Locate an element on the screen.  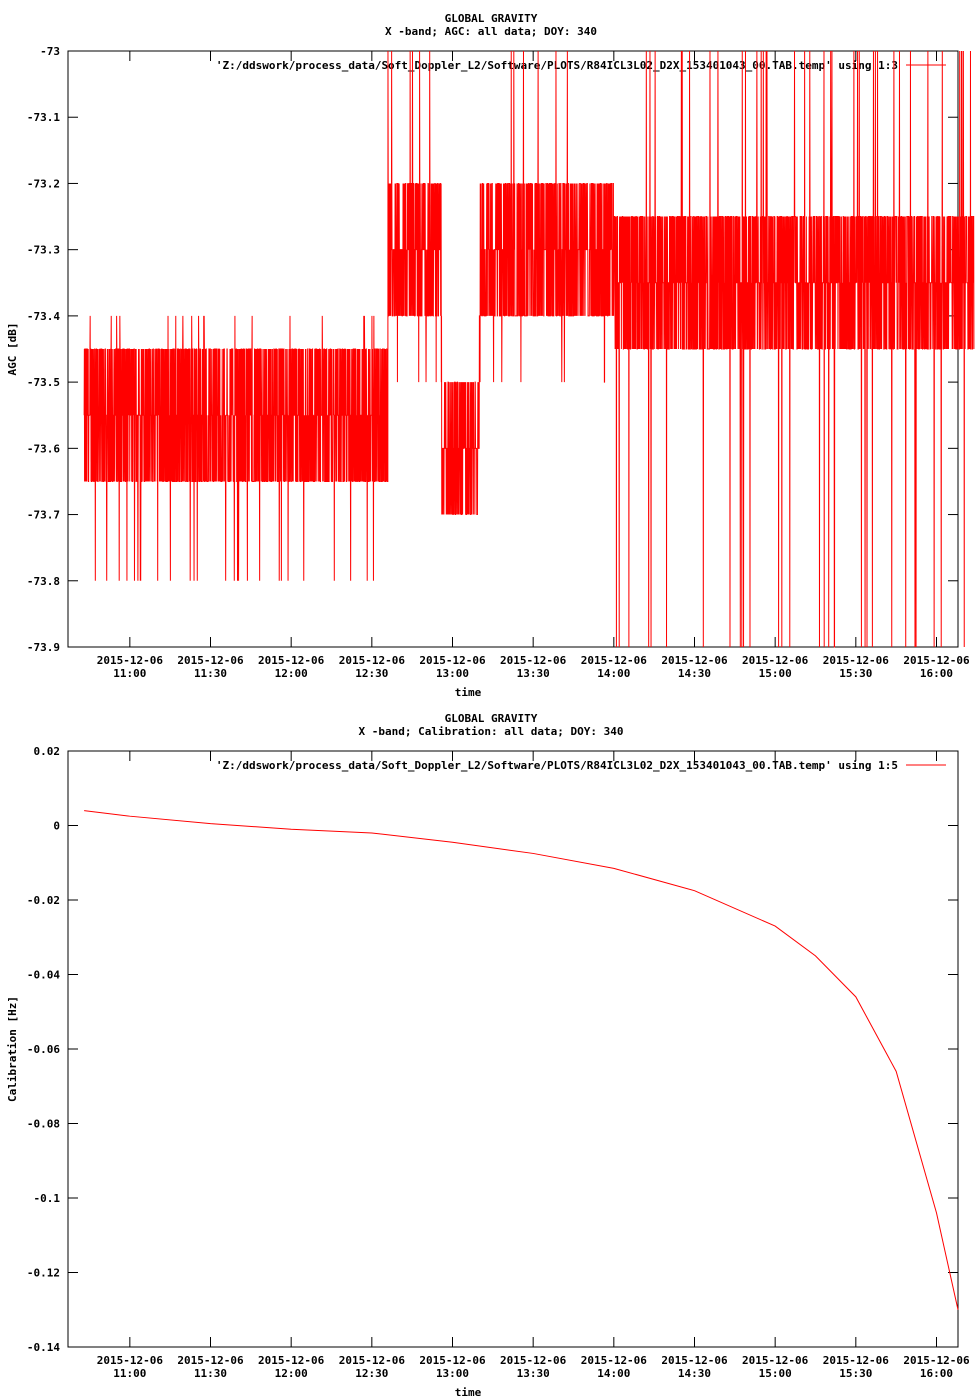
y-tick-label: -73 is located at coordinates (50, 51).